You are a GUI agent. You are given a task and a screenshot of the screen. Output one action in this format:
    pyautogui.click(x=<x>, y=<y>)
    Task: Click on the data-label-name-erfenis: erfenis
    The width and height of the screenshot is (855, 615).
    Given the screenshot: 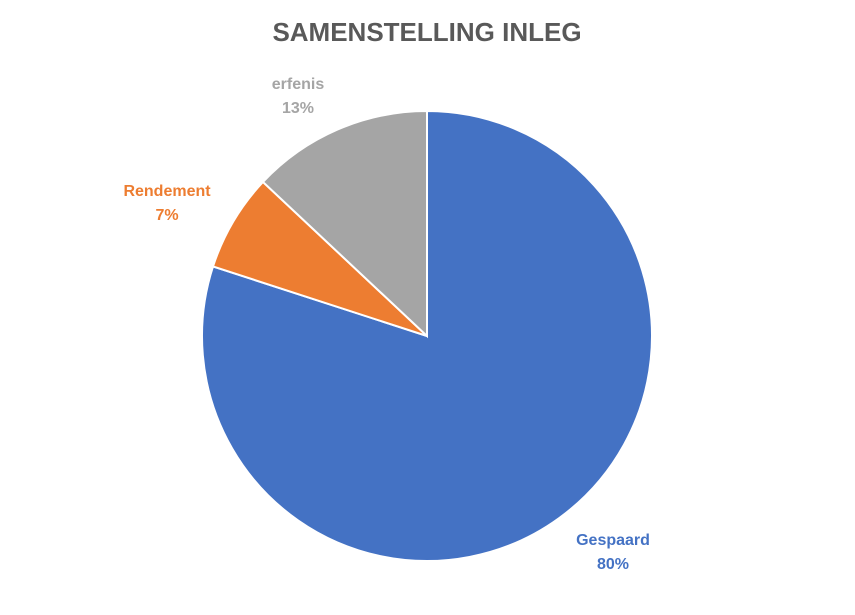 What is the action you would take?
    pyautogui.click(x=298, y=84)
    